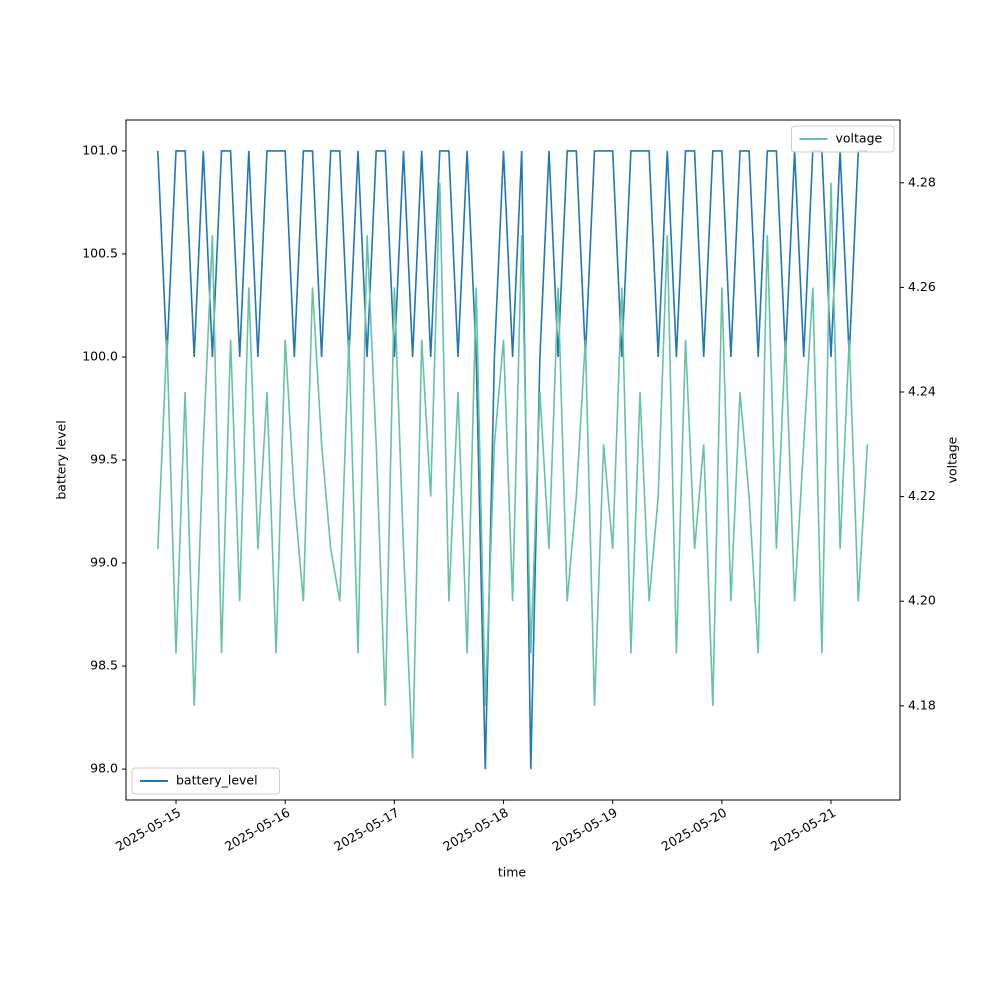  I want to click on x-tick-label: 2025-05-19, so click(585, 829).